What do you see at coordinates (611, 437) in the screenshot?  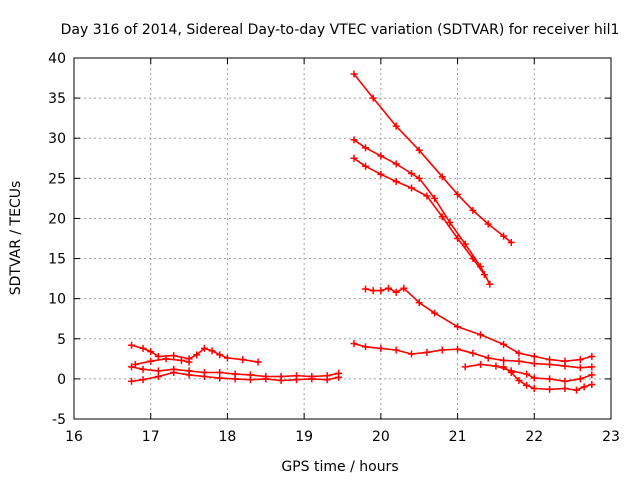 I see `x-tick-label: 23` at bounding box center [611, 437].